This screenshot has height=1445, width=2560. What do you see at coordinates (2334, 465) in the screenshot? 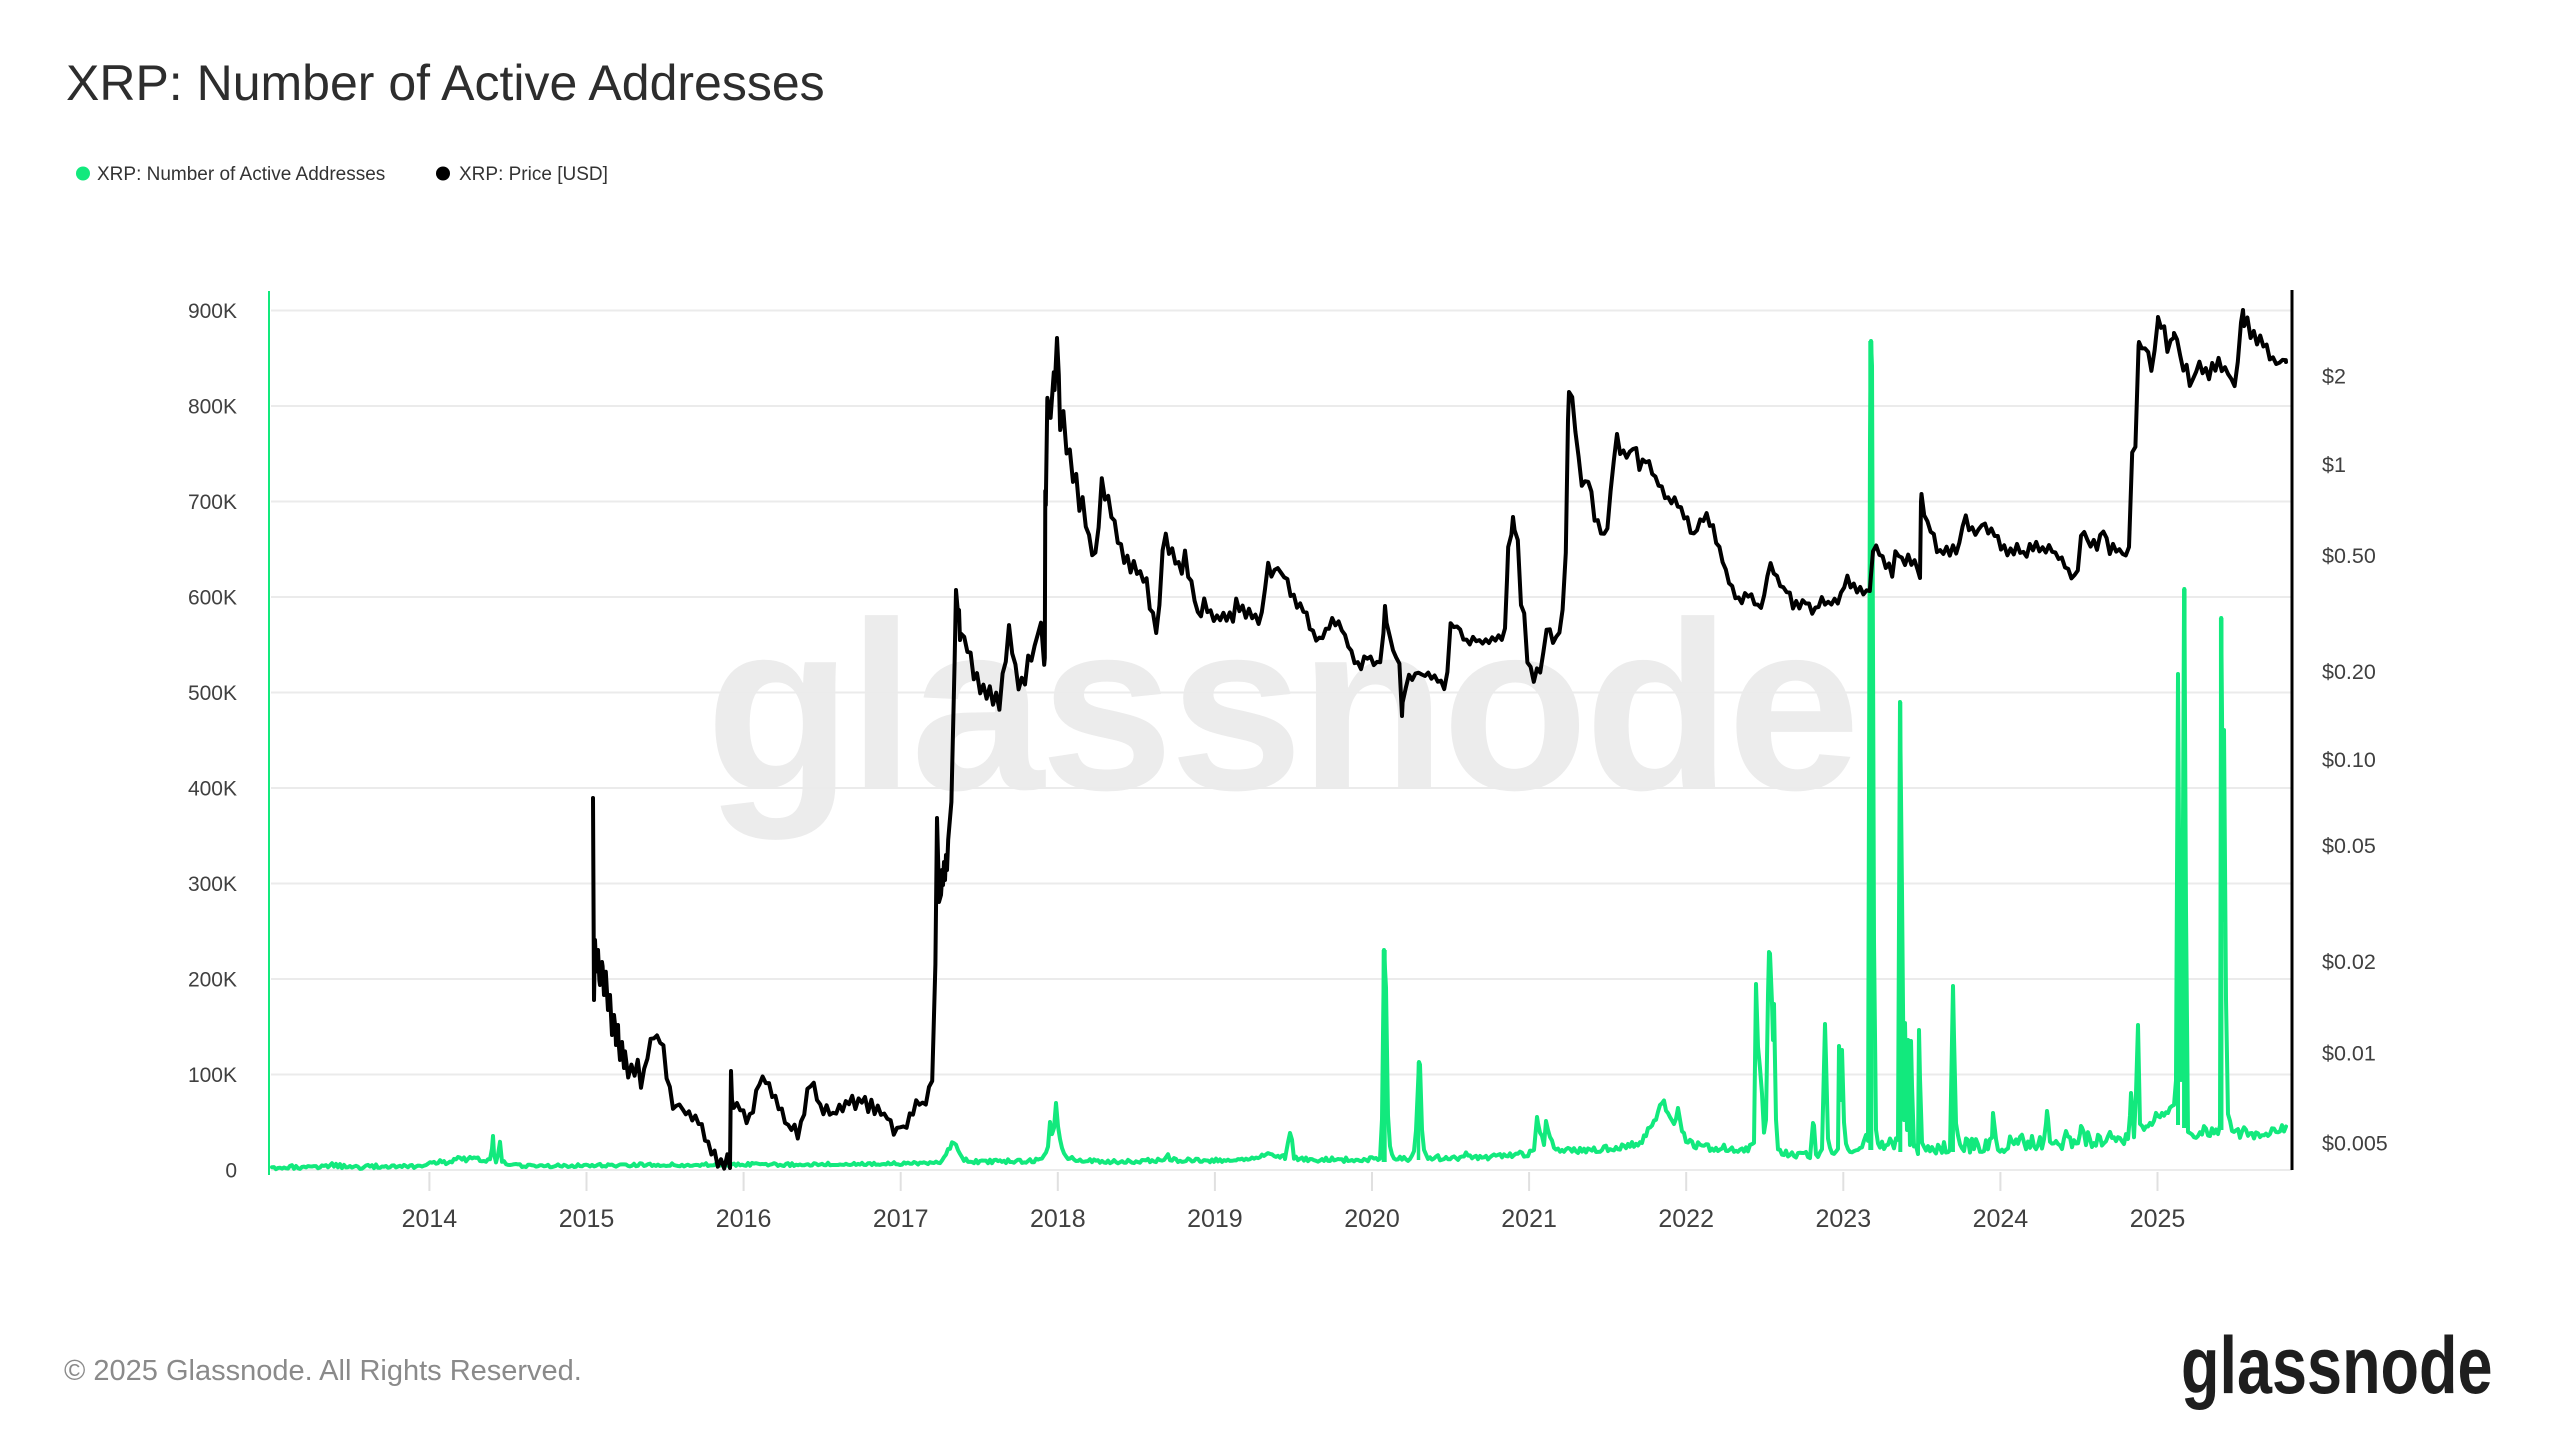
I see `svg-text: $1` at bounding box center [2334, 465].